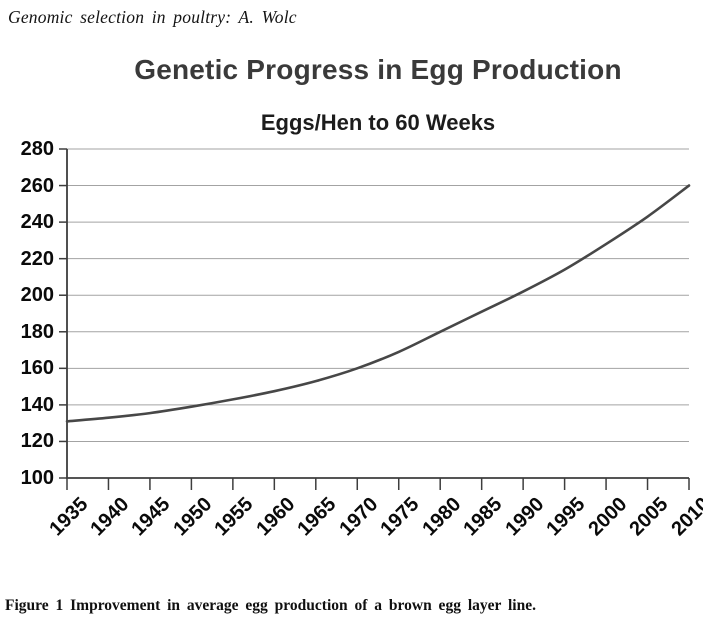 This screenshot has width=703, height=626. I want to click on y-axis-tick-label: 240, so click(37, 222).